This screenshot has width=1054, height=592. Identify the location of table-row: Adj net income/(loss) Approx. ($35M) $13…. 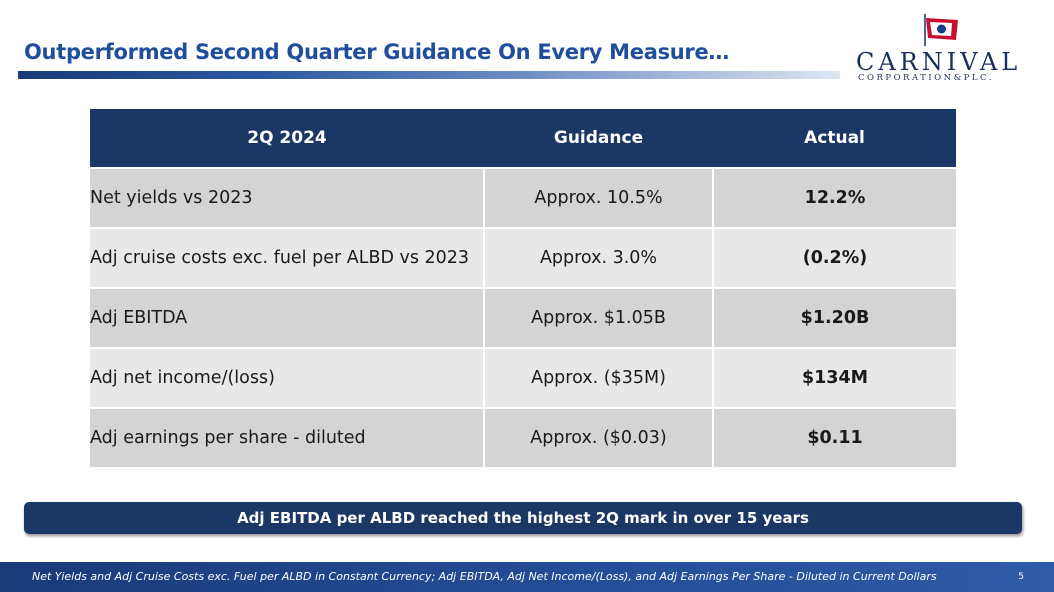
(523, 377).